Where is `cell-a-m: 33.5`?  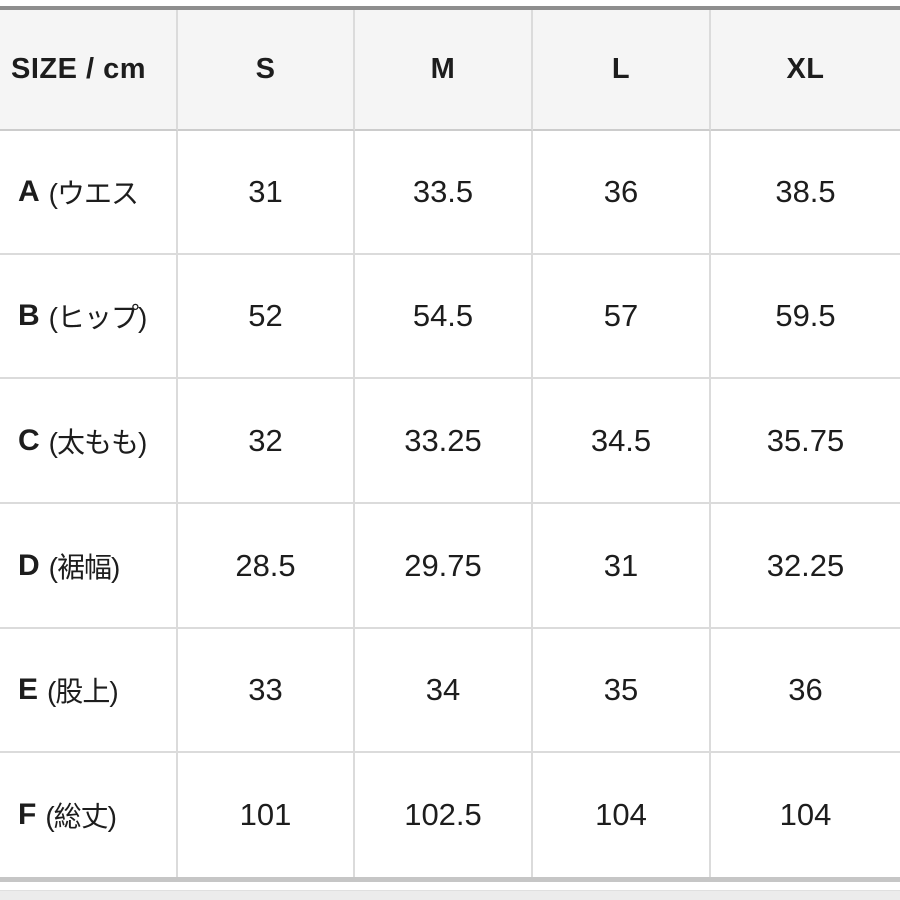
cell-a-m: 33.5 is located at coordinates (444, 193).